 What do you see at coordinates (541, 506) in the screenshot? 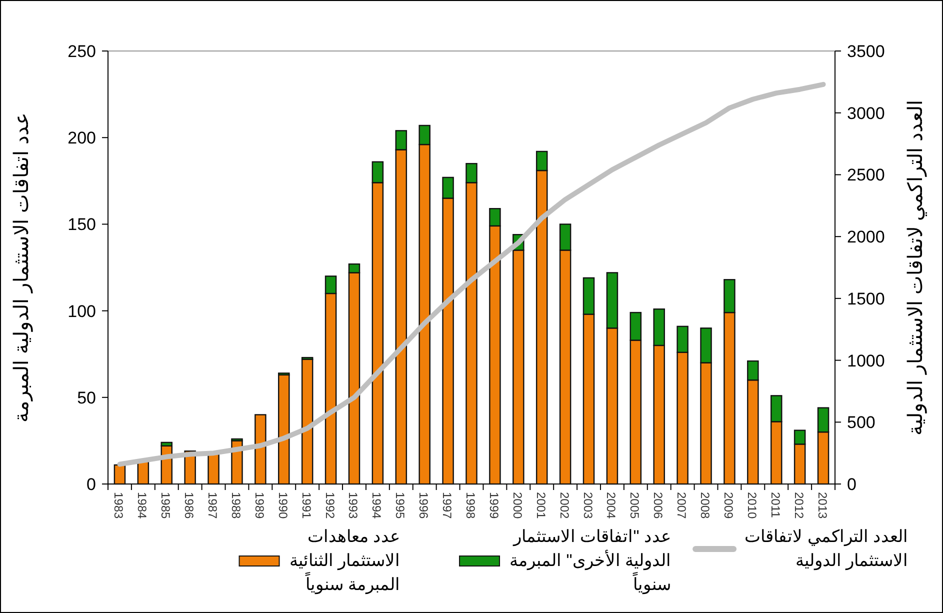
I see `x-tick-label: 2001` at bounding box center [541, 506].